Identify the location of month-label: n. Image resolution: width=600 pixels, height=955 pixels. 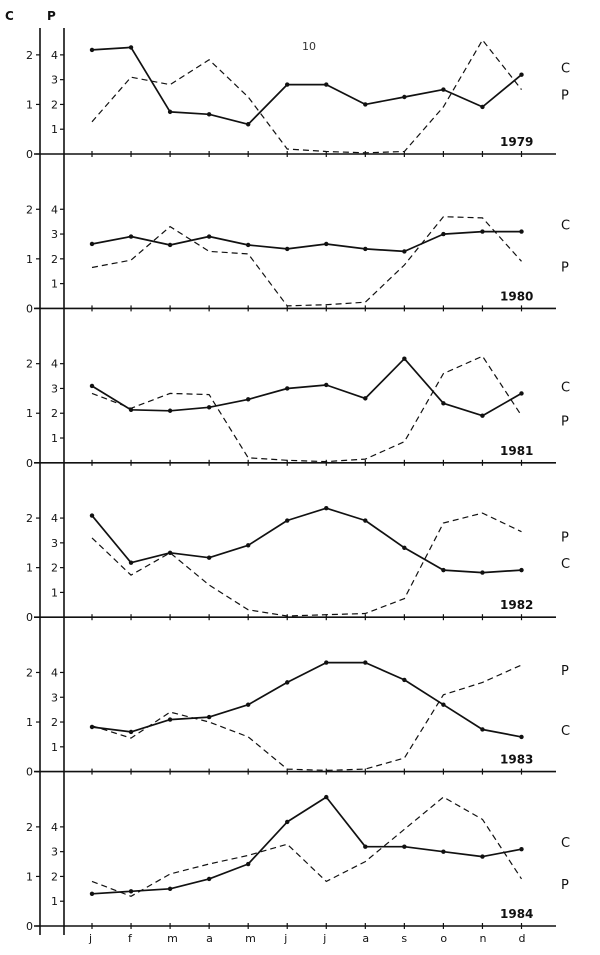
(482, 938).